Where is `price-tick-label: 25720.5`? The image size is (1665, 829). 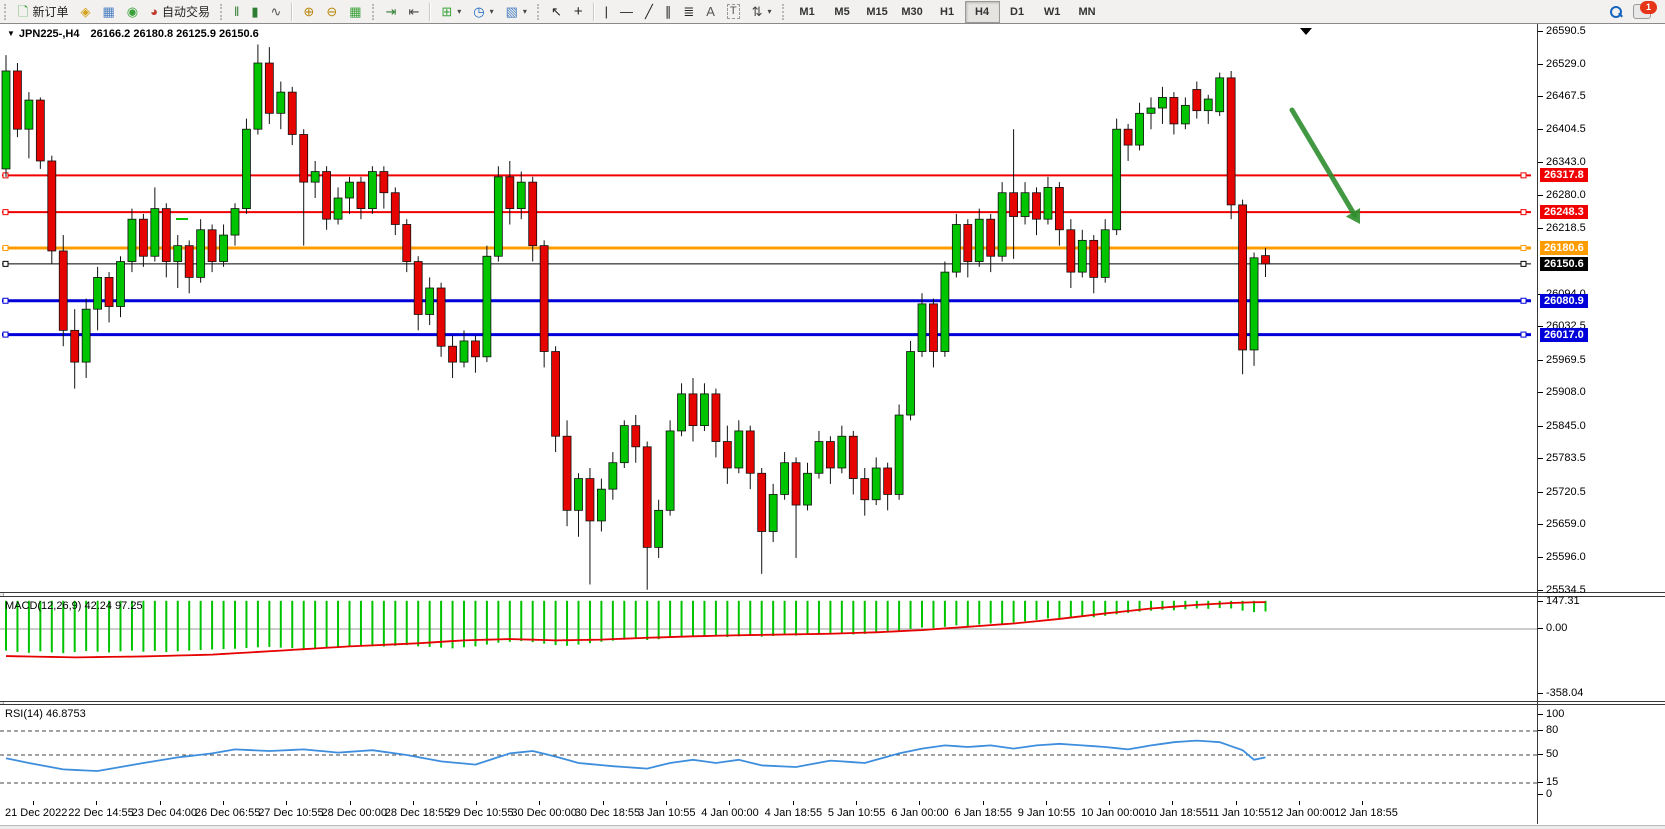
price-tick-label: 25720.5 is located at coordinates (1566, 491).